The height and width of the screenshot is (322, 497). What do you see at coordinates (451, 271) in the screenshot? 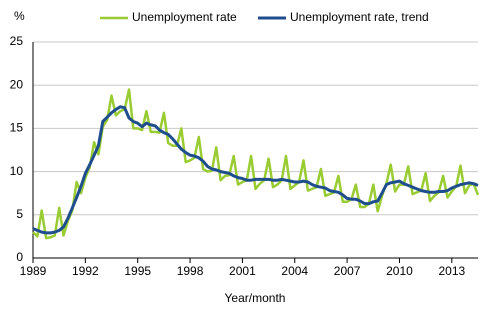
I see `x-tick-label: 2013` at bounding box center [451, 271].